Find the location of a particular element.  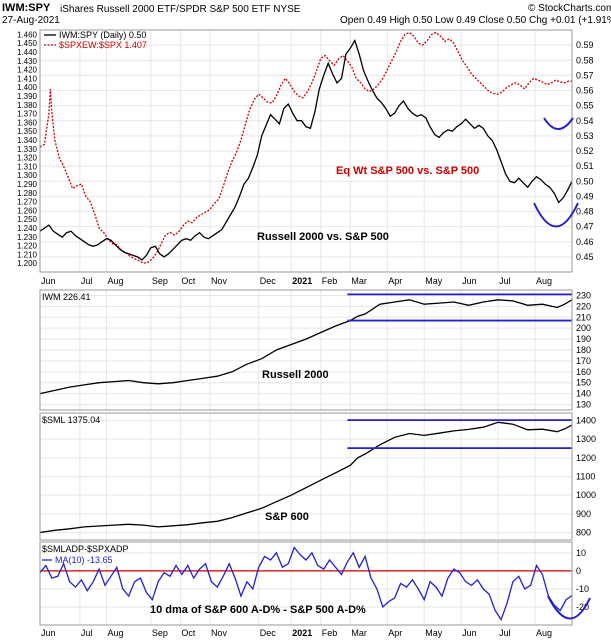

x-axis-label-bottom: Feb is located at coordinates (330, 633).